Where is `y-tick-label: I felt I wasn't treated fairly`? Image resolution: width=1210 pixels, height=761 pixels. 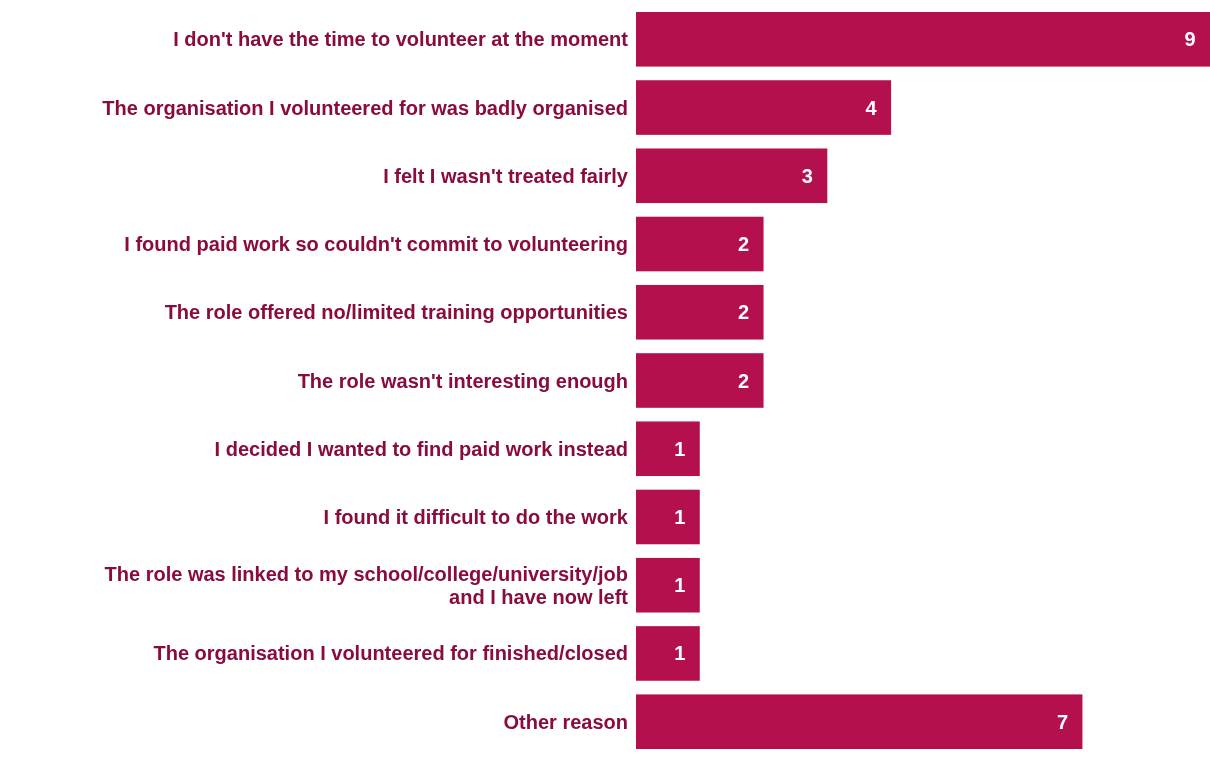
y-tick-label: I felt I wasn't treated fairly is located at coordinates (506, 175).